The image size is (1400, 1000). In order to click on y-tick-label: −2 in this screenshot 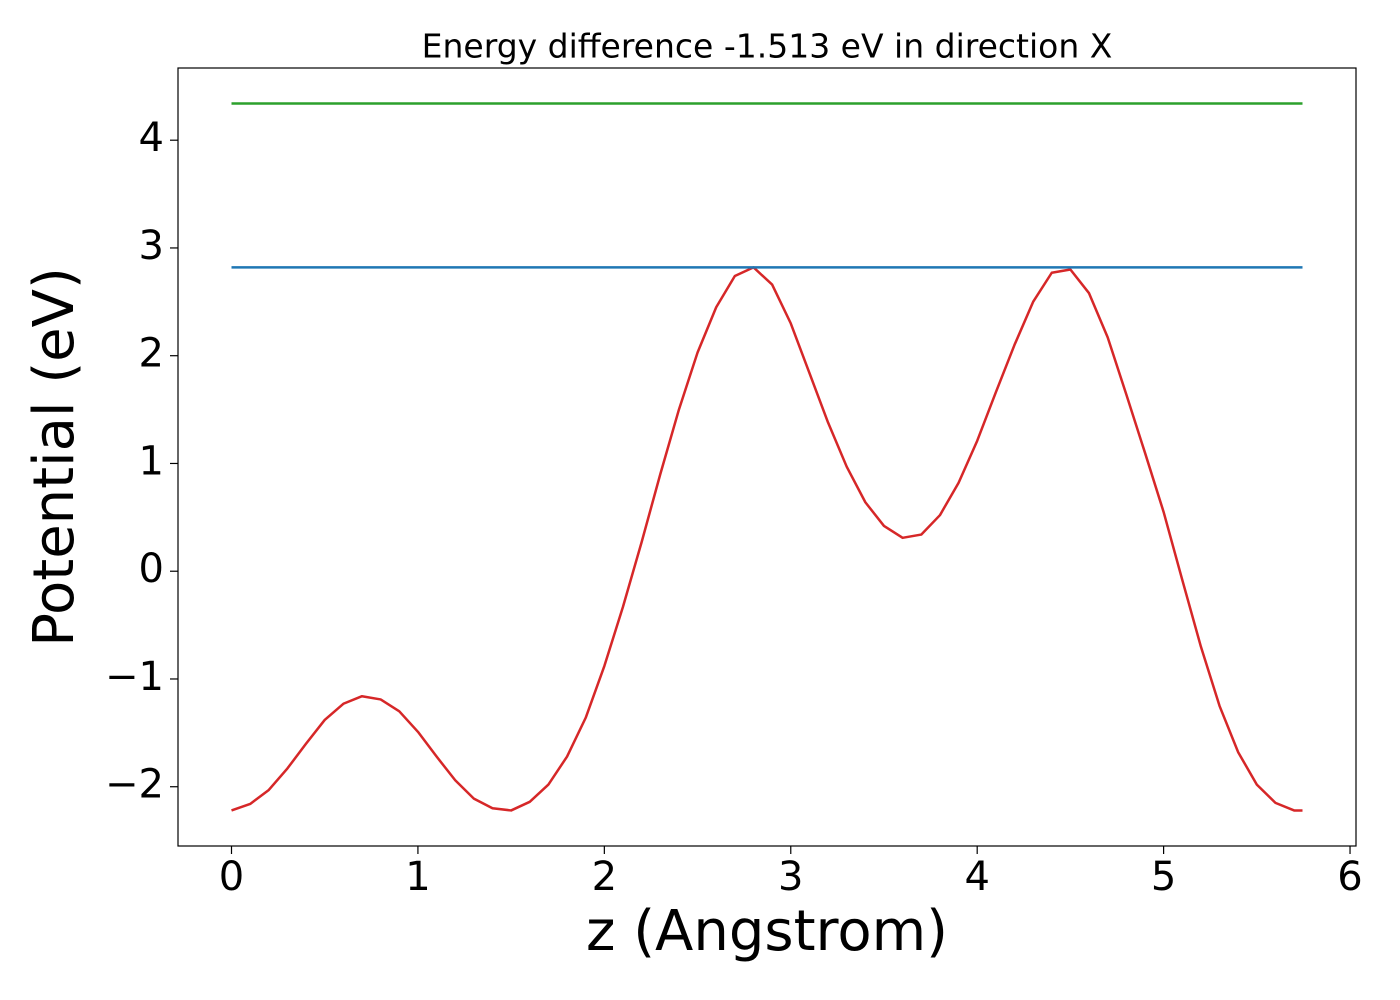, I will do `click(134, 785)`.